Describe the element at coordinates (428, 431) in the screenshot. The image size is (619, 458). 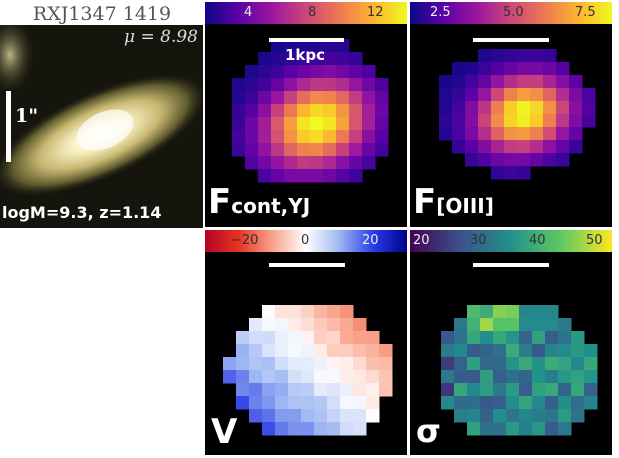
I see `dispersion-panel-label: σ` at that location.